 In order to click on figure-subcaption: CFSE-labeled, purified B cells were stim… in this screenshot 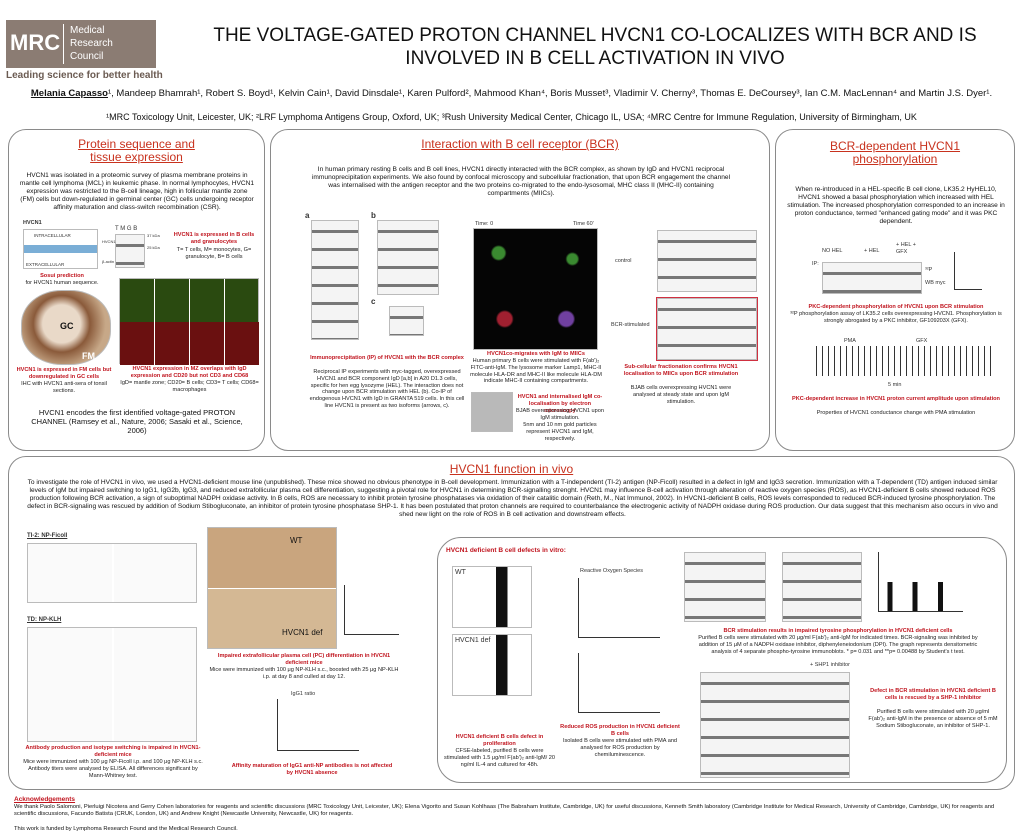, I will do `click(499, 758)`.